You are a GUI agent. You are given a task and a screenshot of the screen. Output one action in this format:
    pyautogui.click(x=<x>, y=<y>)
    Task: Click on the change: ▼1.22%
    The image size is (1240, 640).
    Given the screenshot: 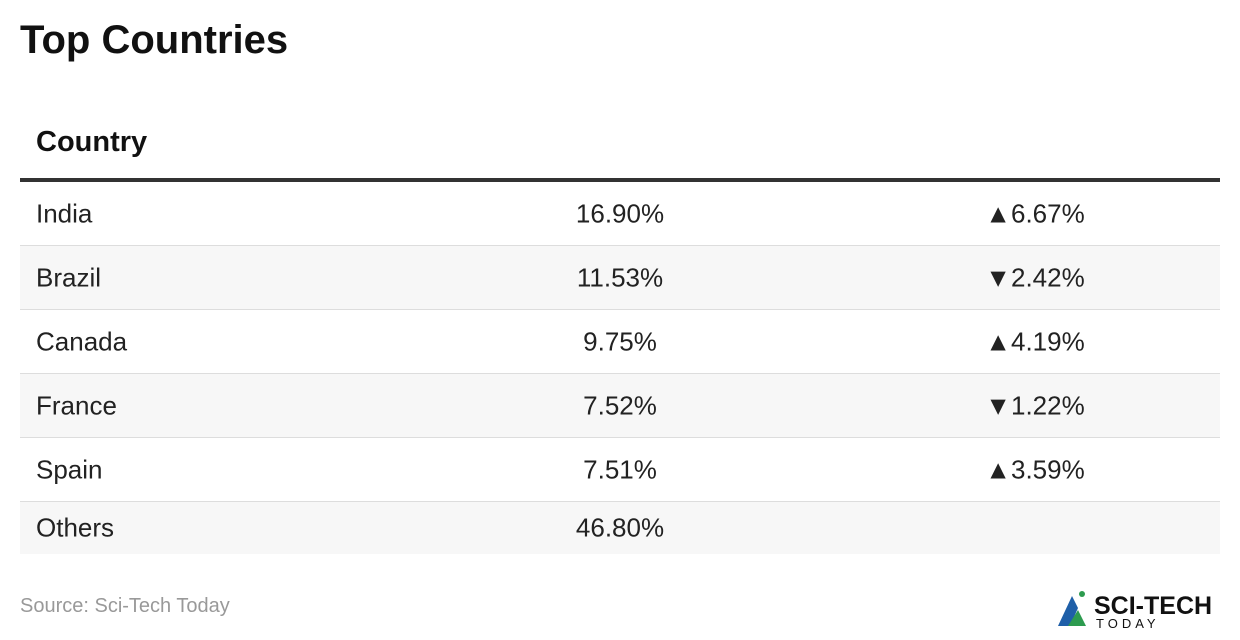 What is the action you would take?
    pyautogui.click(x=1035, y=405)
    